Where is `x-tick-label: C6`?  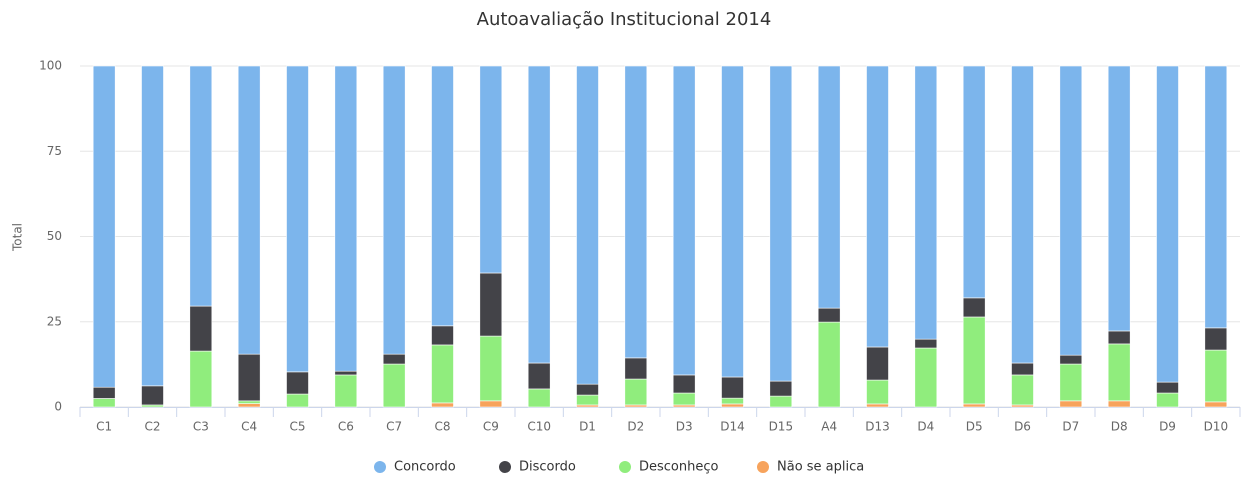 x-tick-label: C6 is located at coordinates (346, 427).